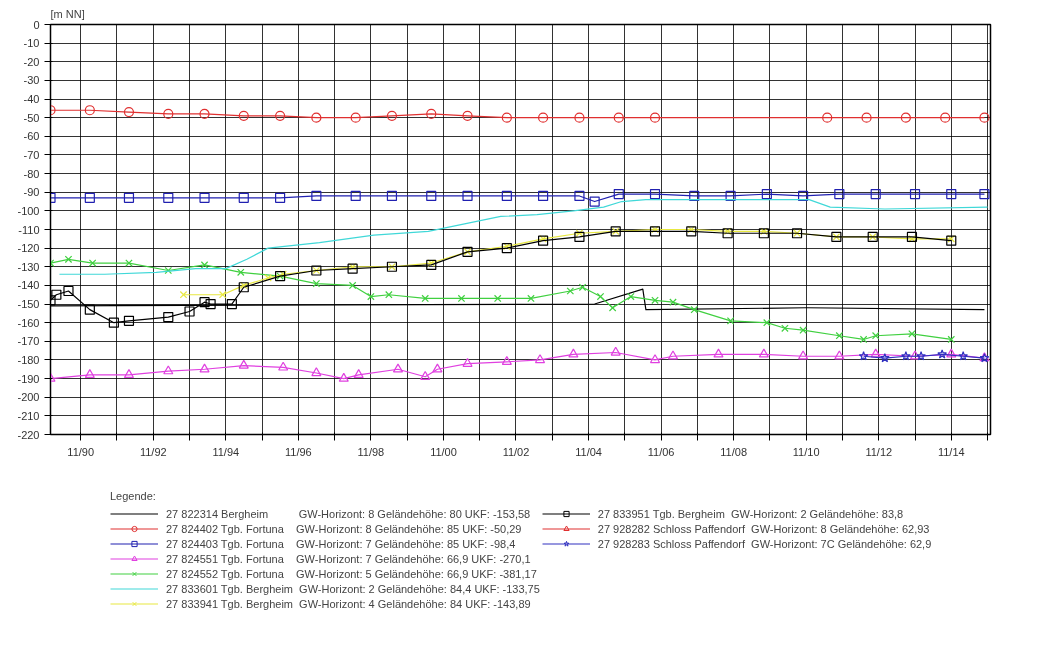  I want to click on legend-label: 27 833601 Tgb. Bergheim GW-Horizont: 2 Geländehöhe: 84,4 UKF: -133,75, so click(353, 588).